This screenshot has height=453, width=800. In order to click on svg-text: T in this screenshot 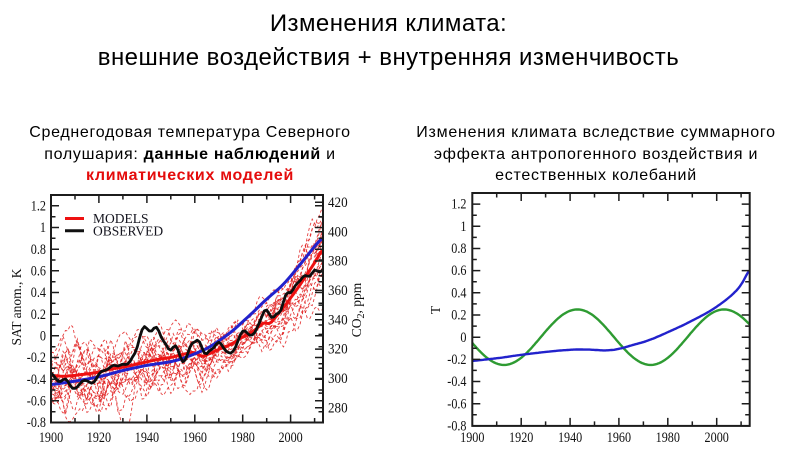, I will do `click(435, 309)`.